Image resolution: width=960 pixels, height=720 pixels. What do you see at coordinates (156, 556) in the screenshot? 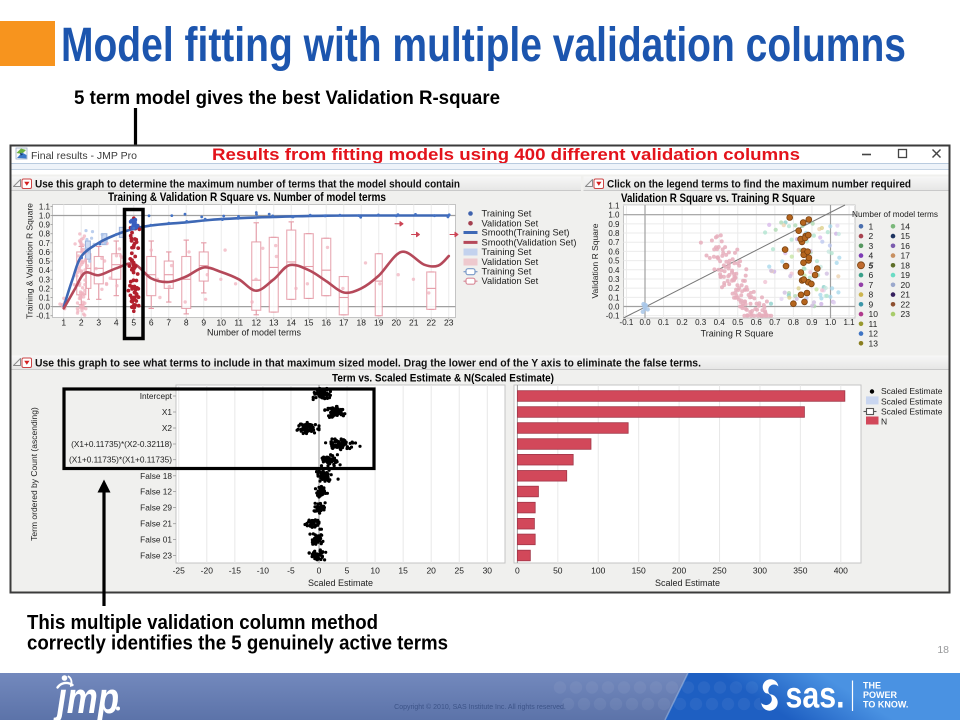
I see `svg-text: False 23` at bounding box center [156, 556].